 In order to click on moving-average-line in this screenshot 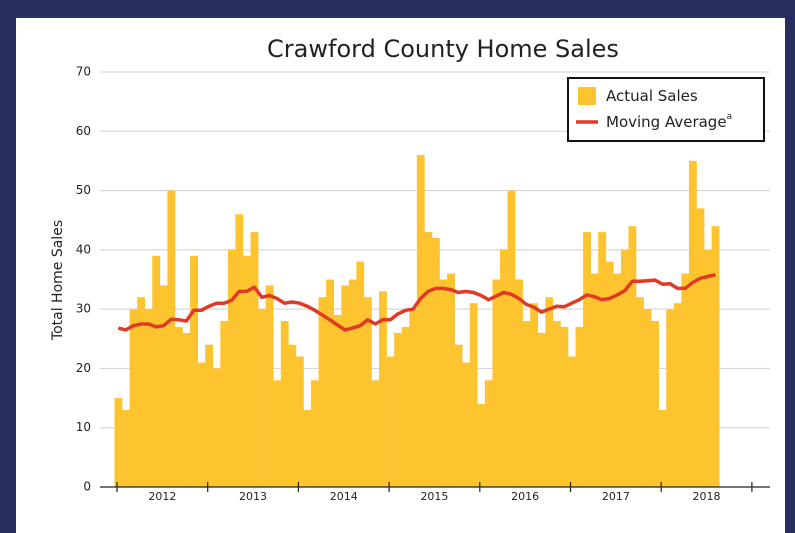, I will do `click(416, 302)`.